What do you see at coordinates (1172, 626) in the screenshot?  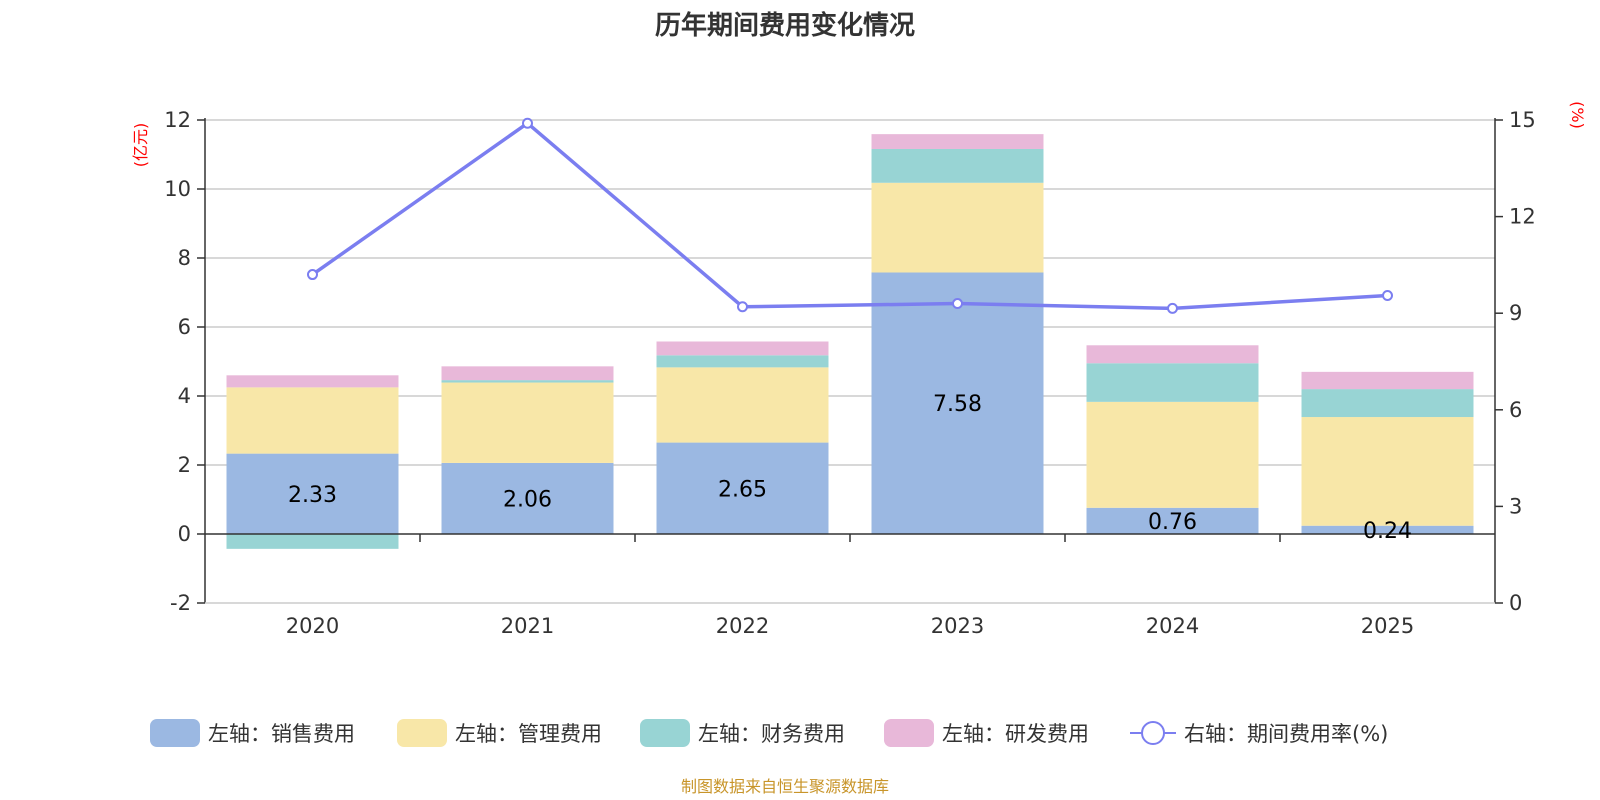 I see `x-tick-label: 2024` at bounding box center [1172, 626].